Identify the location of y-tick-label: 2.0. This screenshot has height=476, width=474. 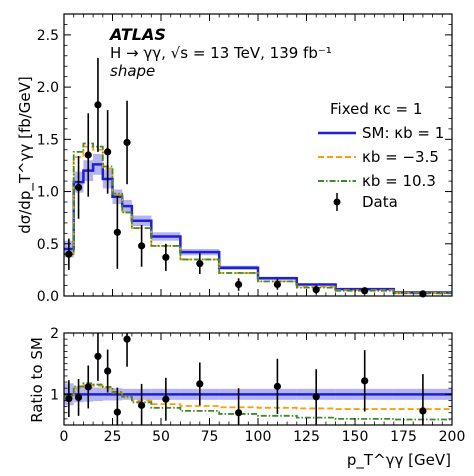
(48, 88).